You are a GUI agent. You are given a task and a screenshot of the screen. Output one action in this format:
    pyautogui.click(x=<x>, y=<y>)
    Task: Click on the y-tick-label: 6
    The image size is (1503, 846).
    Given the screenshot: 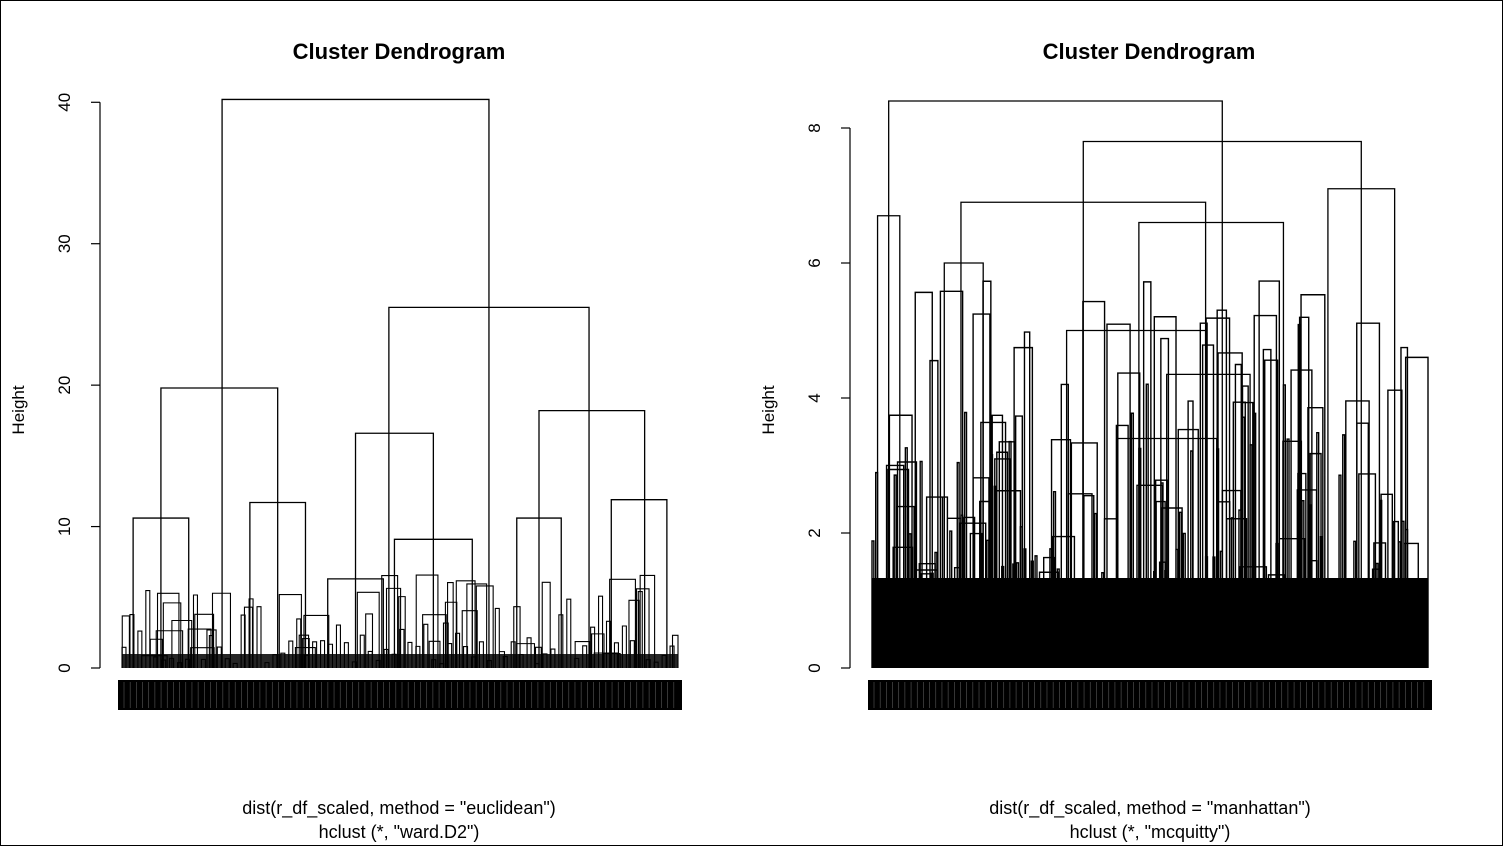 What is the action you would take?
    pyautogui.click(x=814, y=262)
    